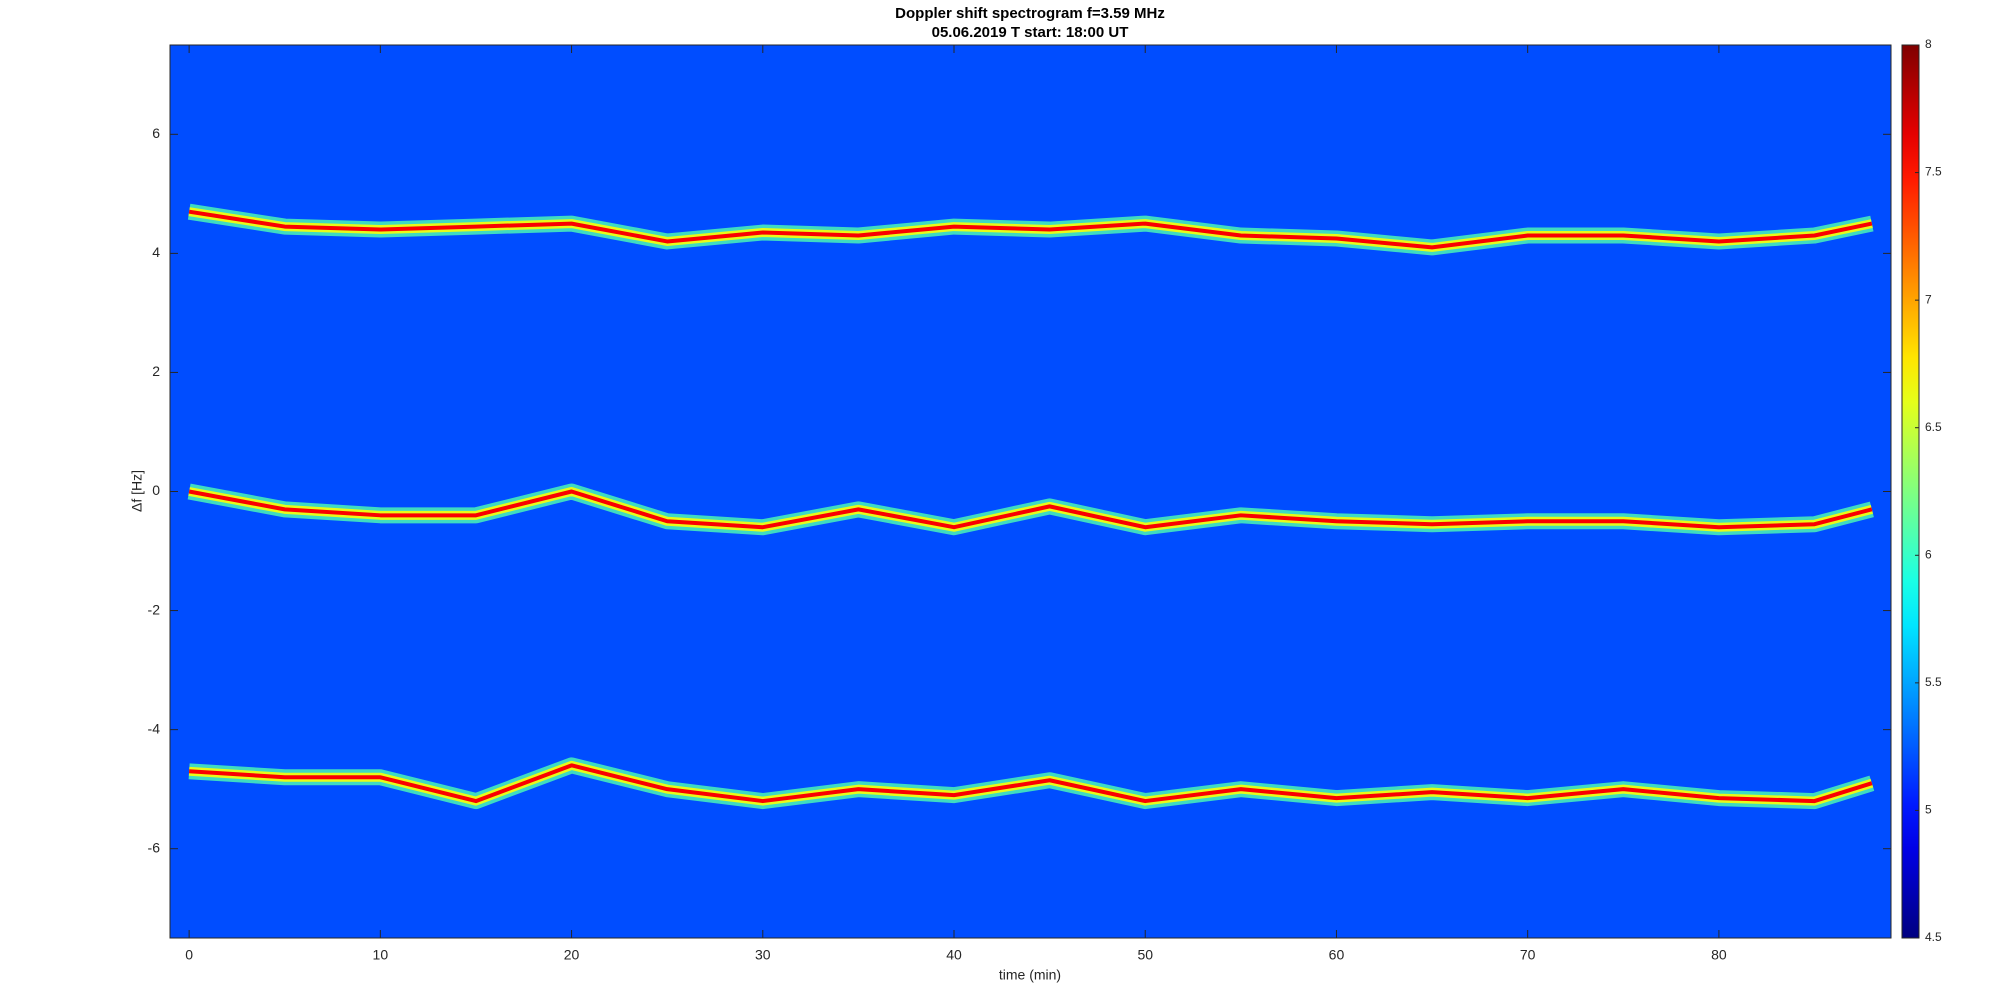  What do you see at coordinates (1928, 44) in the screenshot?
I see `colorbar-tick-label: 8` at bounding box center [1928, 44].